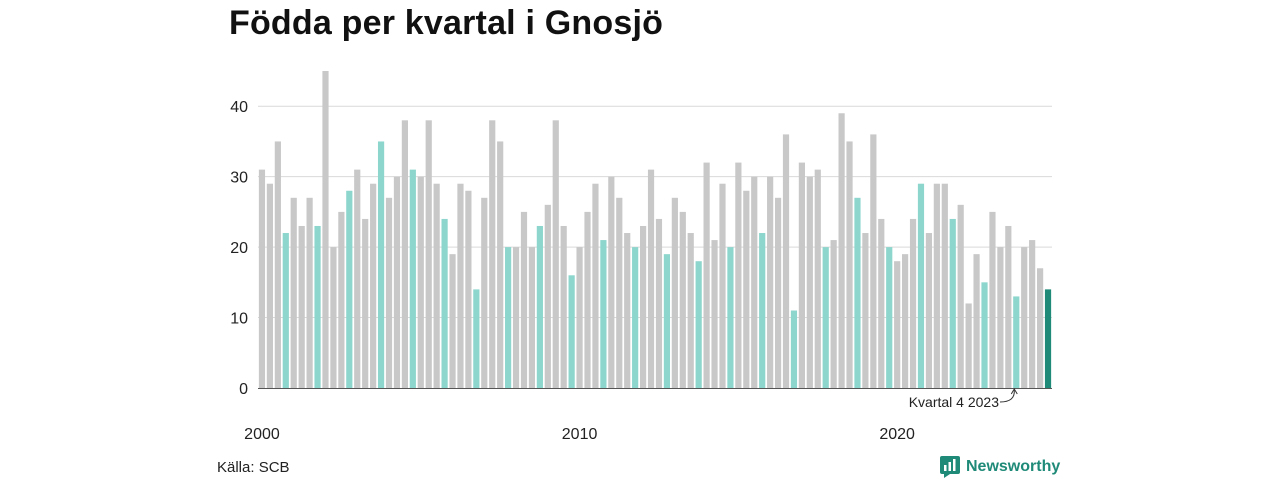  I want to click on y-axis: 0 10 20 30 40, so click(239, 248).